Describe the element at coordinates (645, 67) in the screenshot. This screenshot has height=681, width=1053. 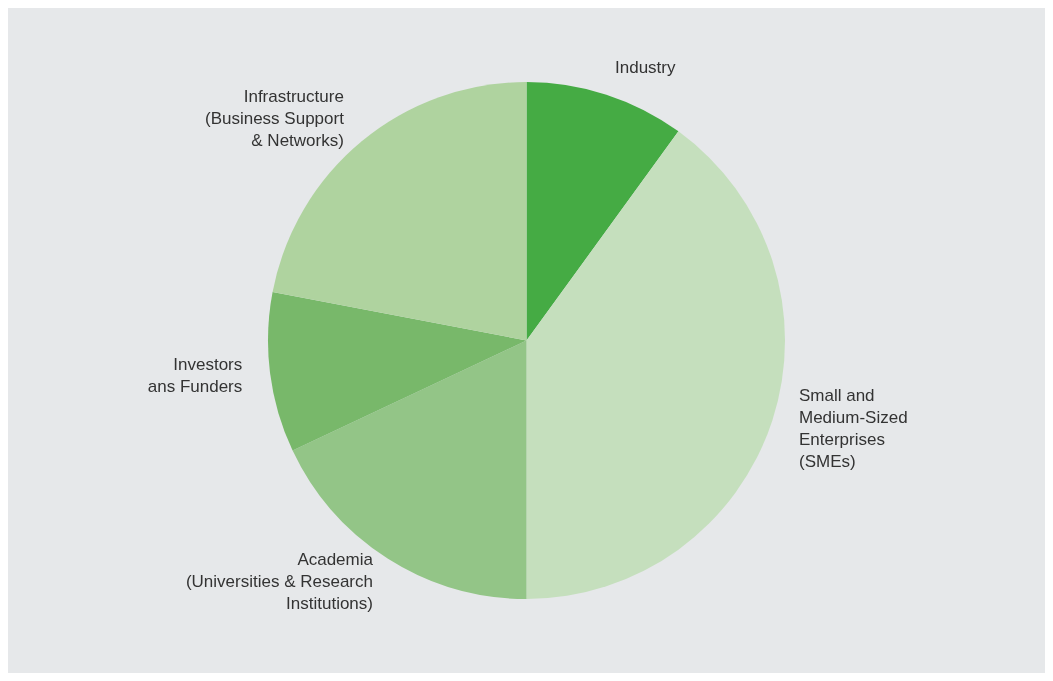
I see `slice-label: Industry` at that location.